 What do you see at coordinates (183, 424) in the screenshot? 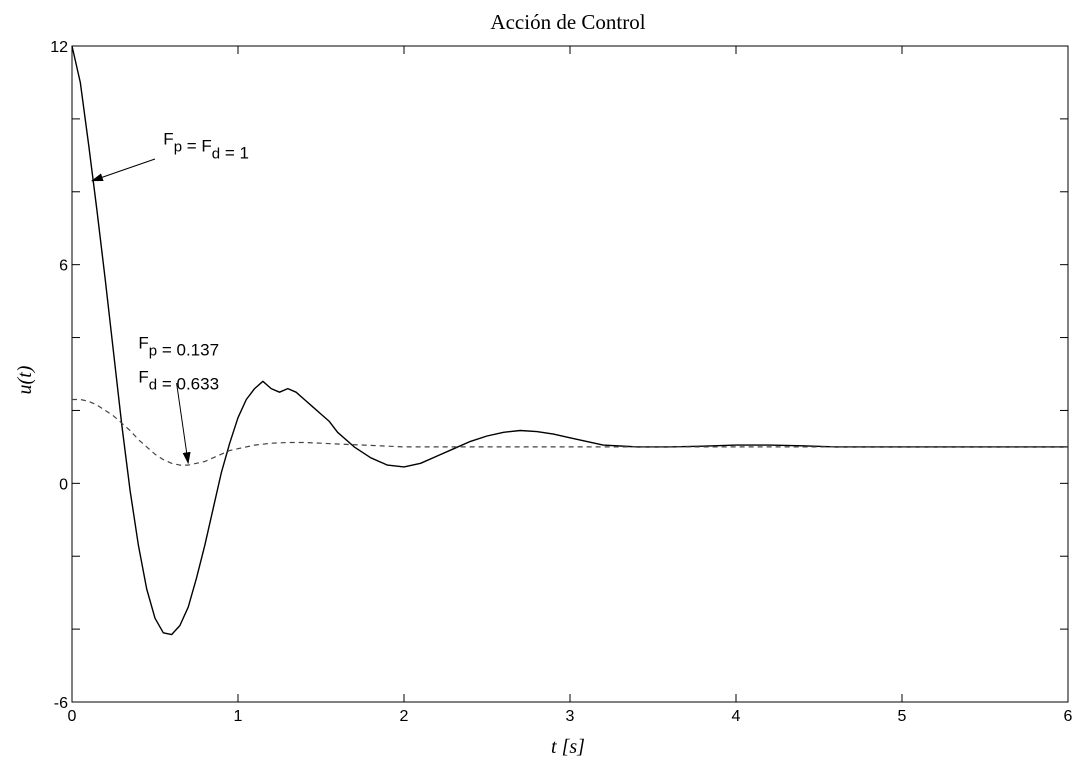
I see `annotation-arrow-a2` at bounding box center [183, 424].